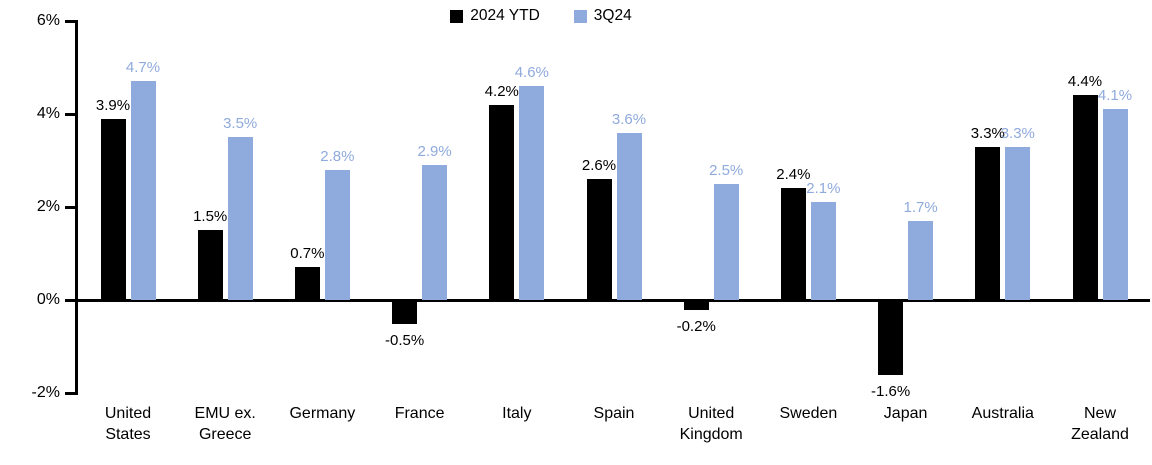  I want to click on bar-3q24-united-kingdom, so click(726, 241).